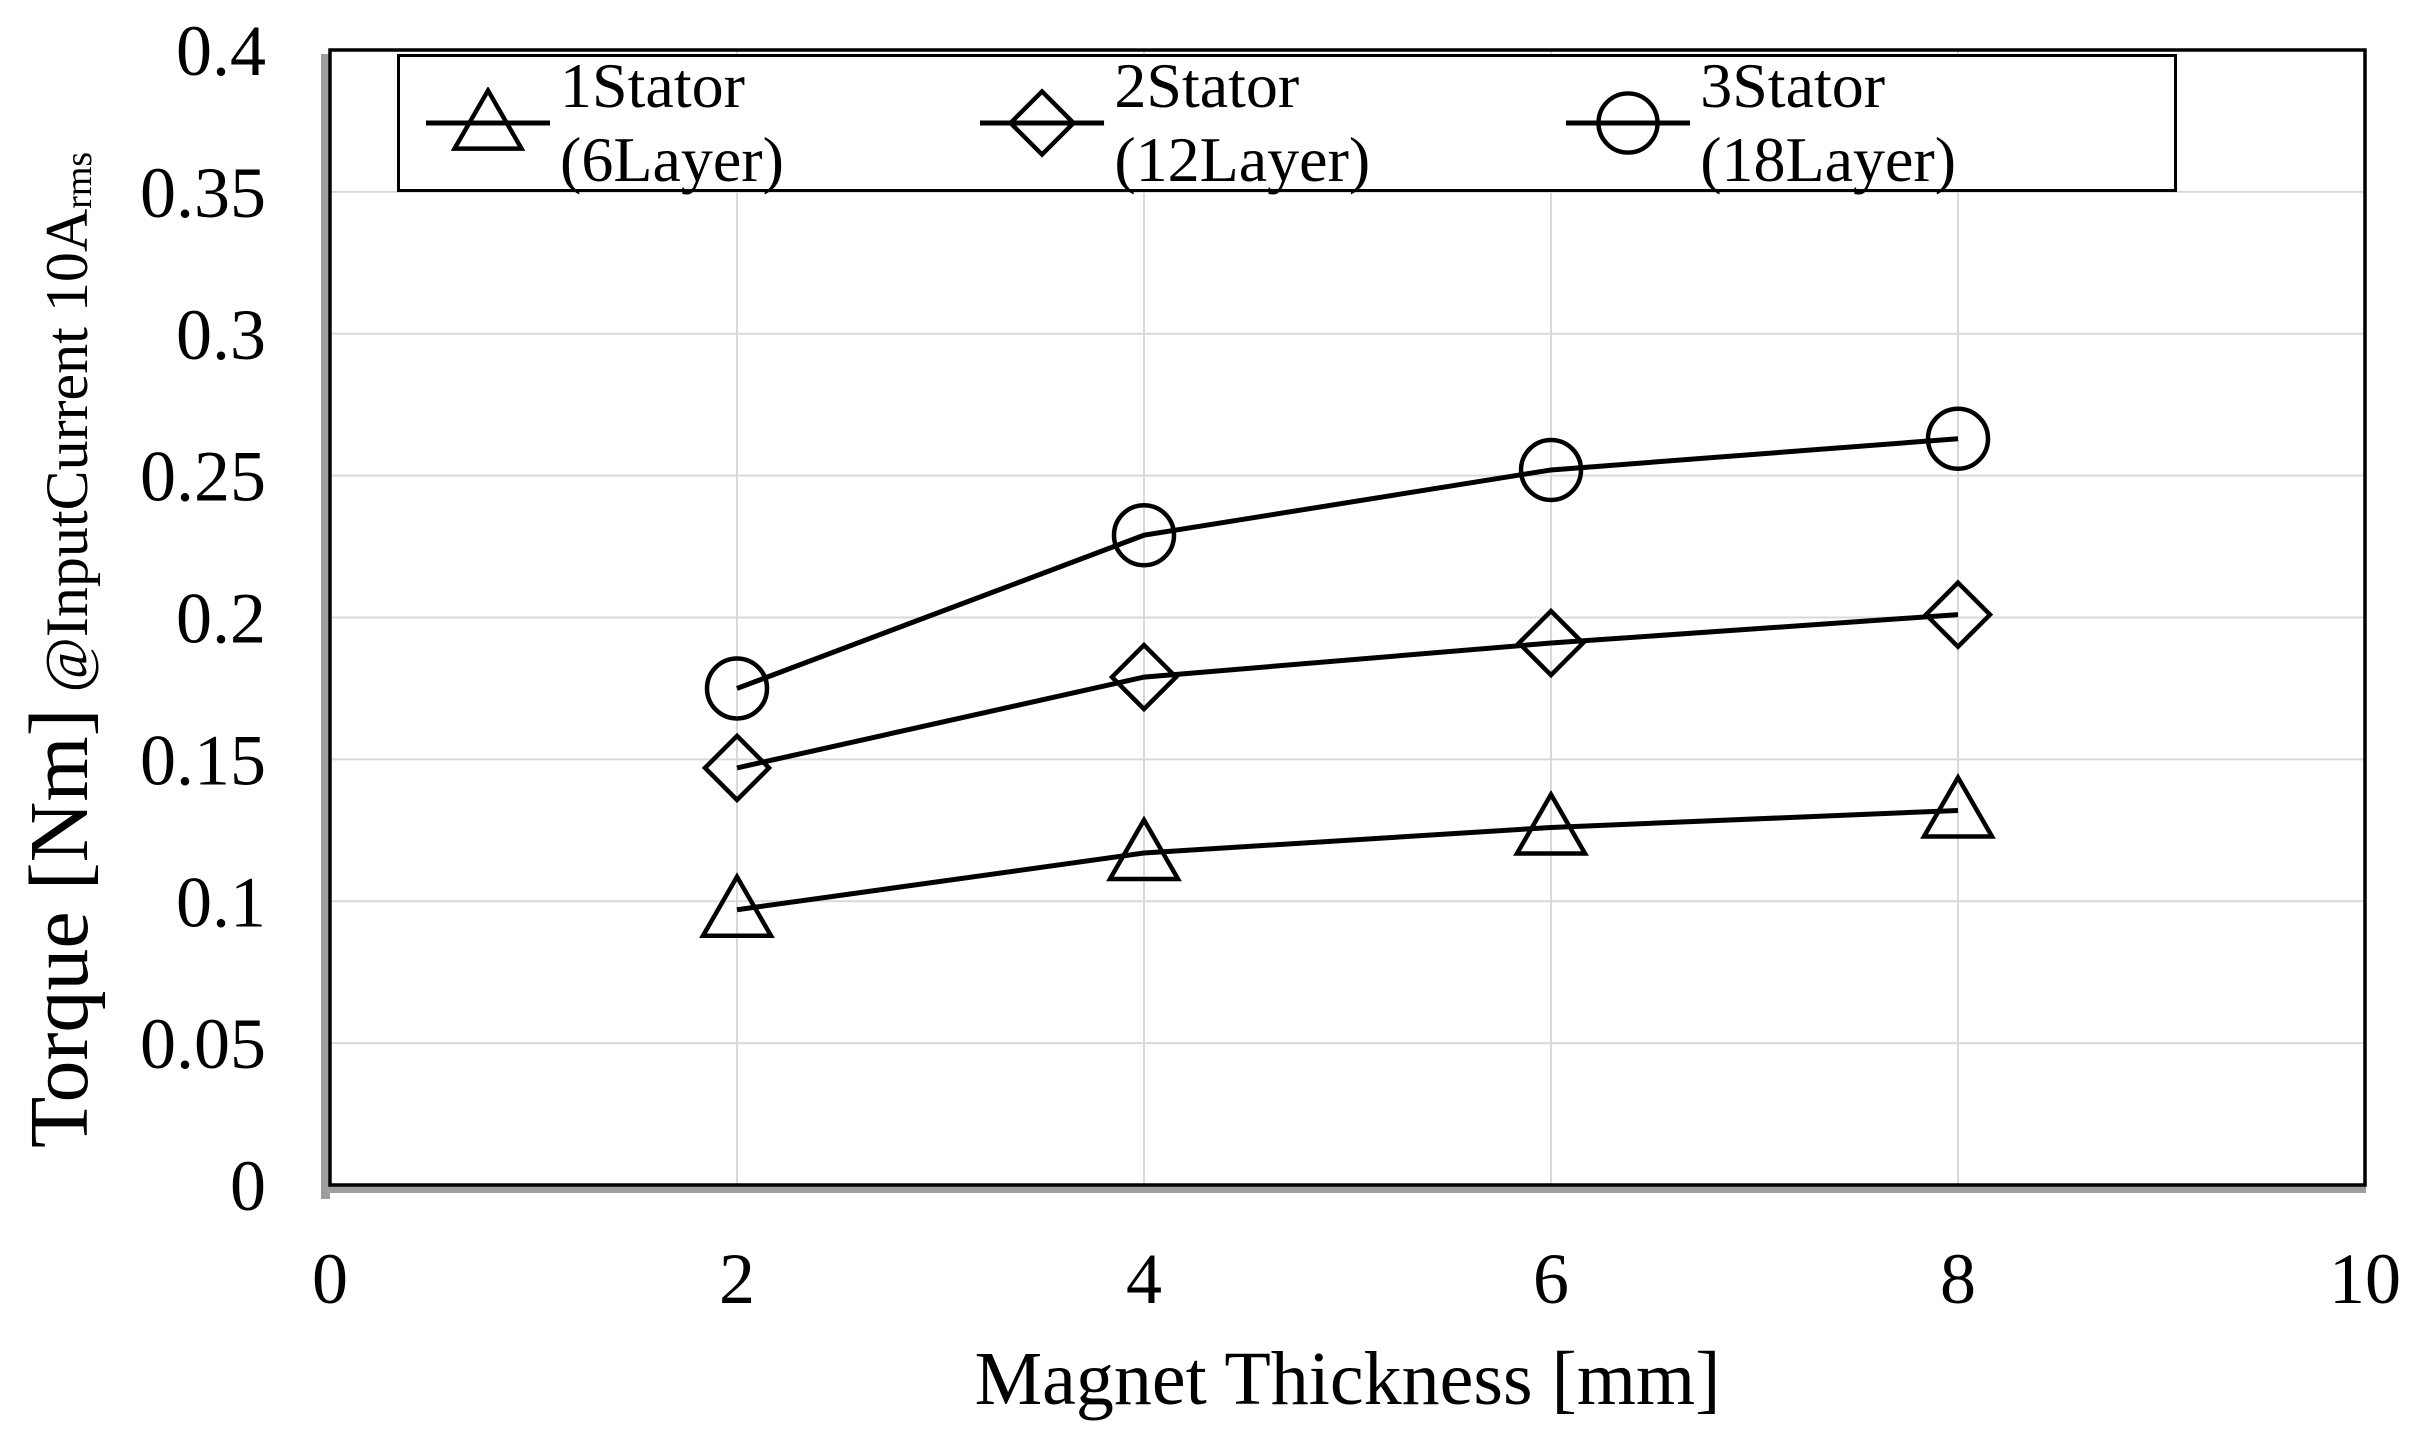 The image size is (2418, 1443). Describe the element at coordinates (221, 335) in the screenshot. I see `y-tick-label-0.3: 0.3` at that location.